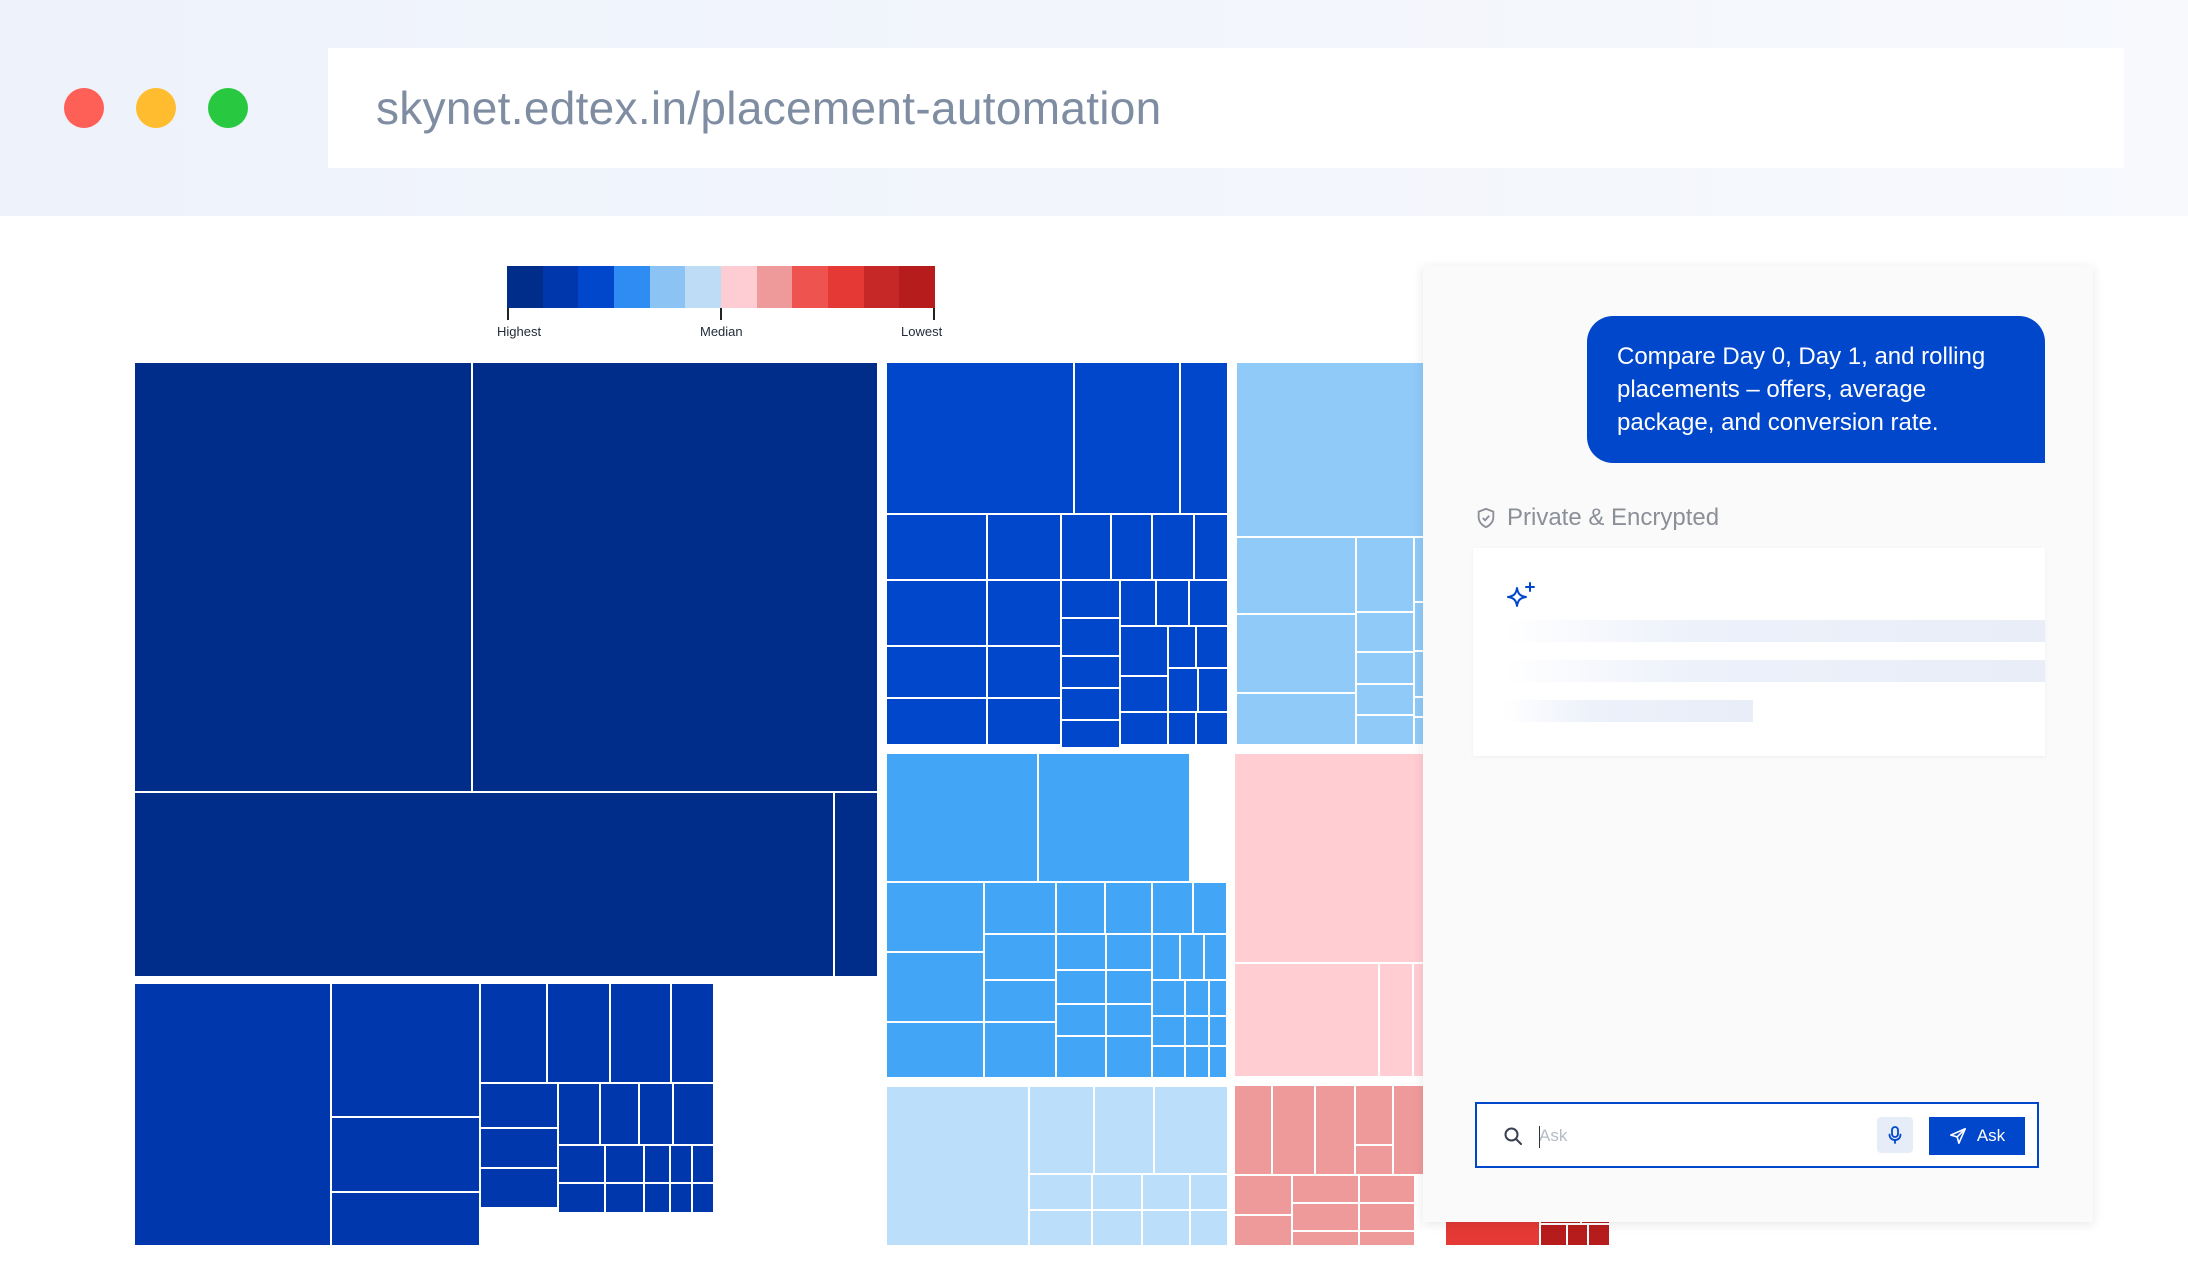 The height and width of the screenshot is (1272, 2188). What do you see at coordinates (1709, 1136) in the screenshot?
I see `ask-input` at bounding box center [1709, 1136].